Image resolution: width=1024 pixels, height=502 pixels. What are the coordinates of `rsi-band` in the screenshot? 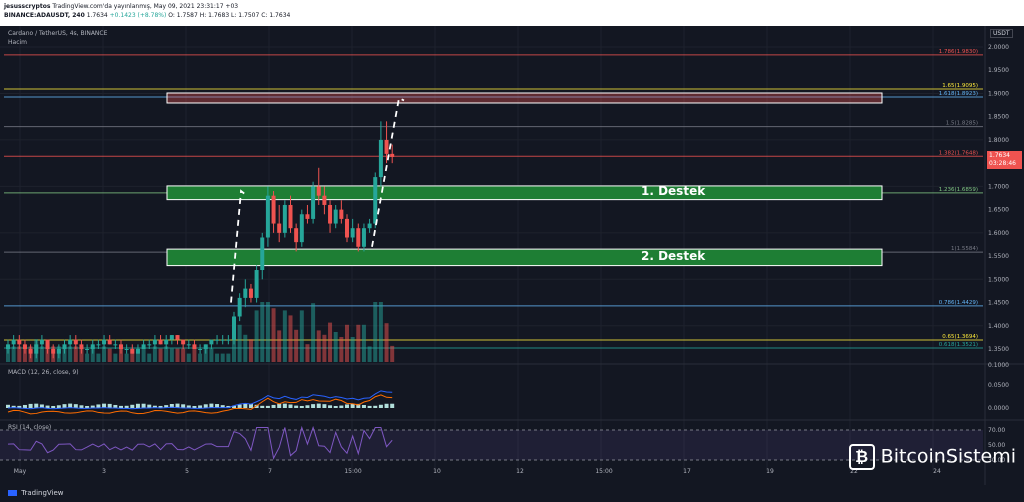 It's located at (491, 445).